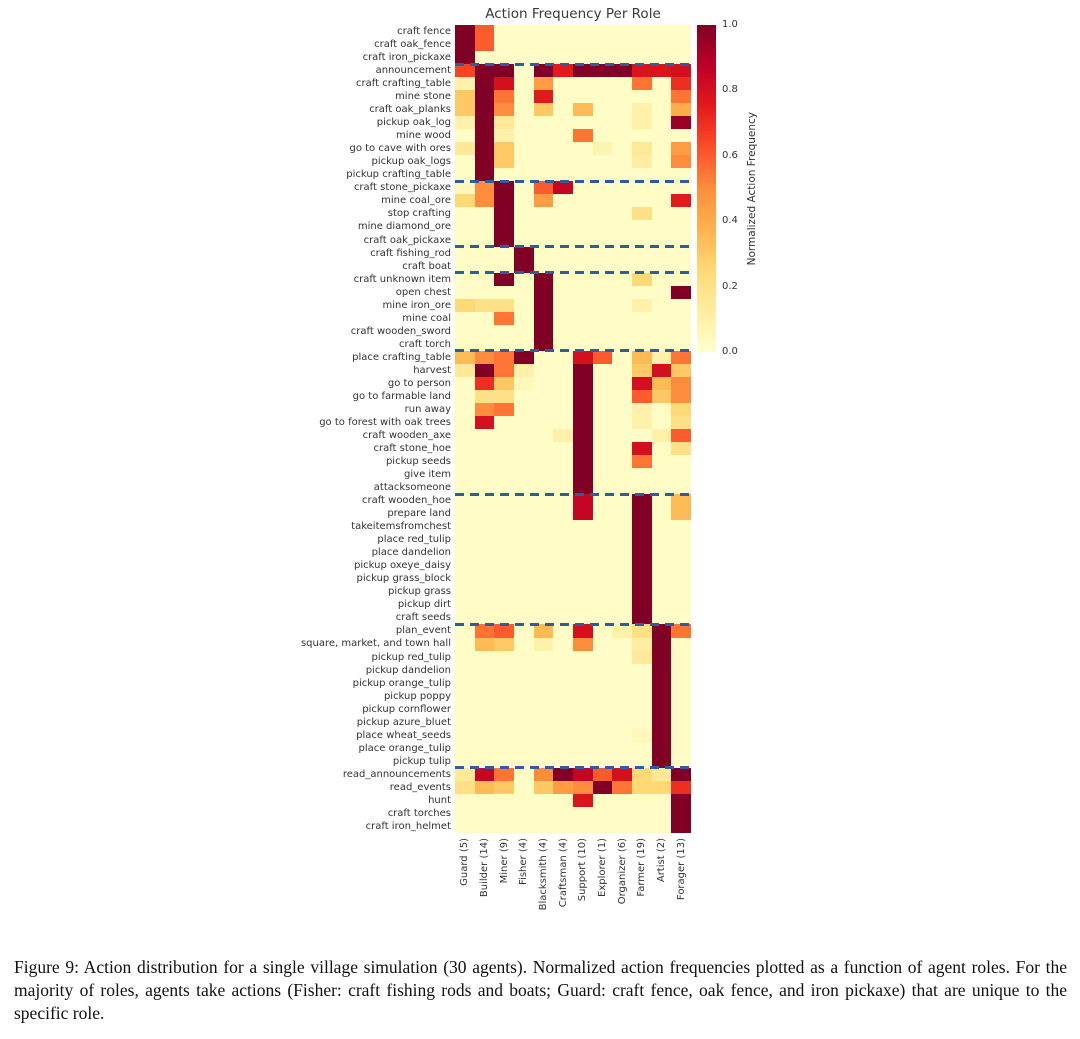 The image size is (1080, 1039). Describe the element at coordinates (411, 162) in the screenshot. I see `y-axis-label: pickup oak_logs` at that location.